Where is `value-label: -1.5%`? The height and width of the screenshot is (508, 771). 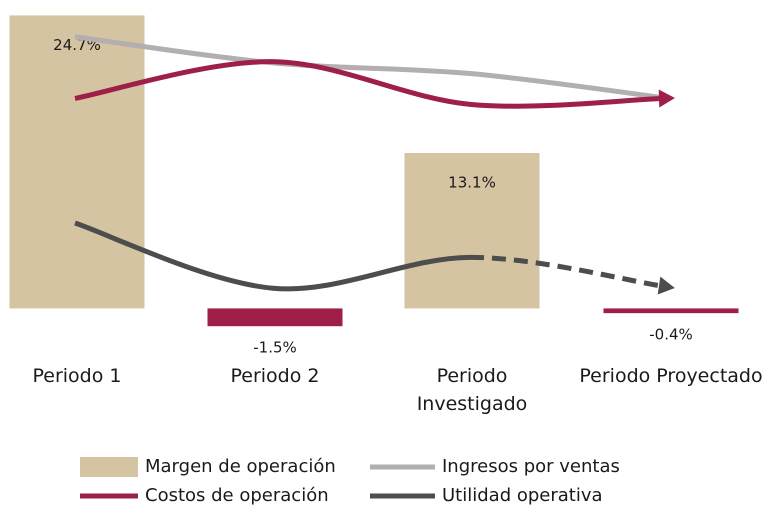
value-label: -1.5% is located at coordinates (275, 348).